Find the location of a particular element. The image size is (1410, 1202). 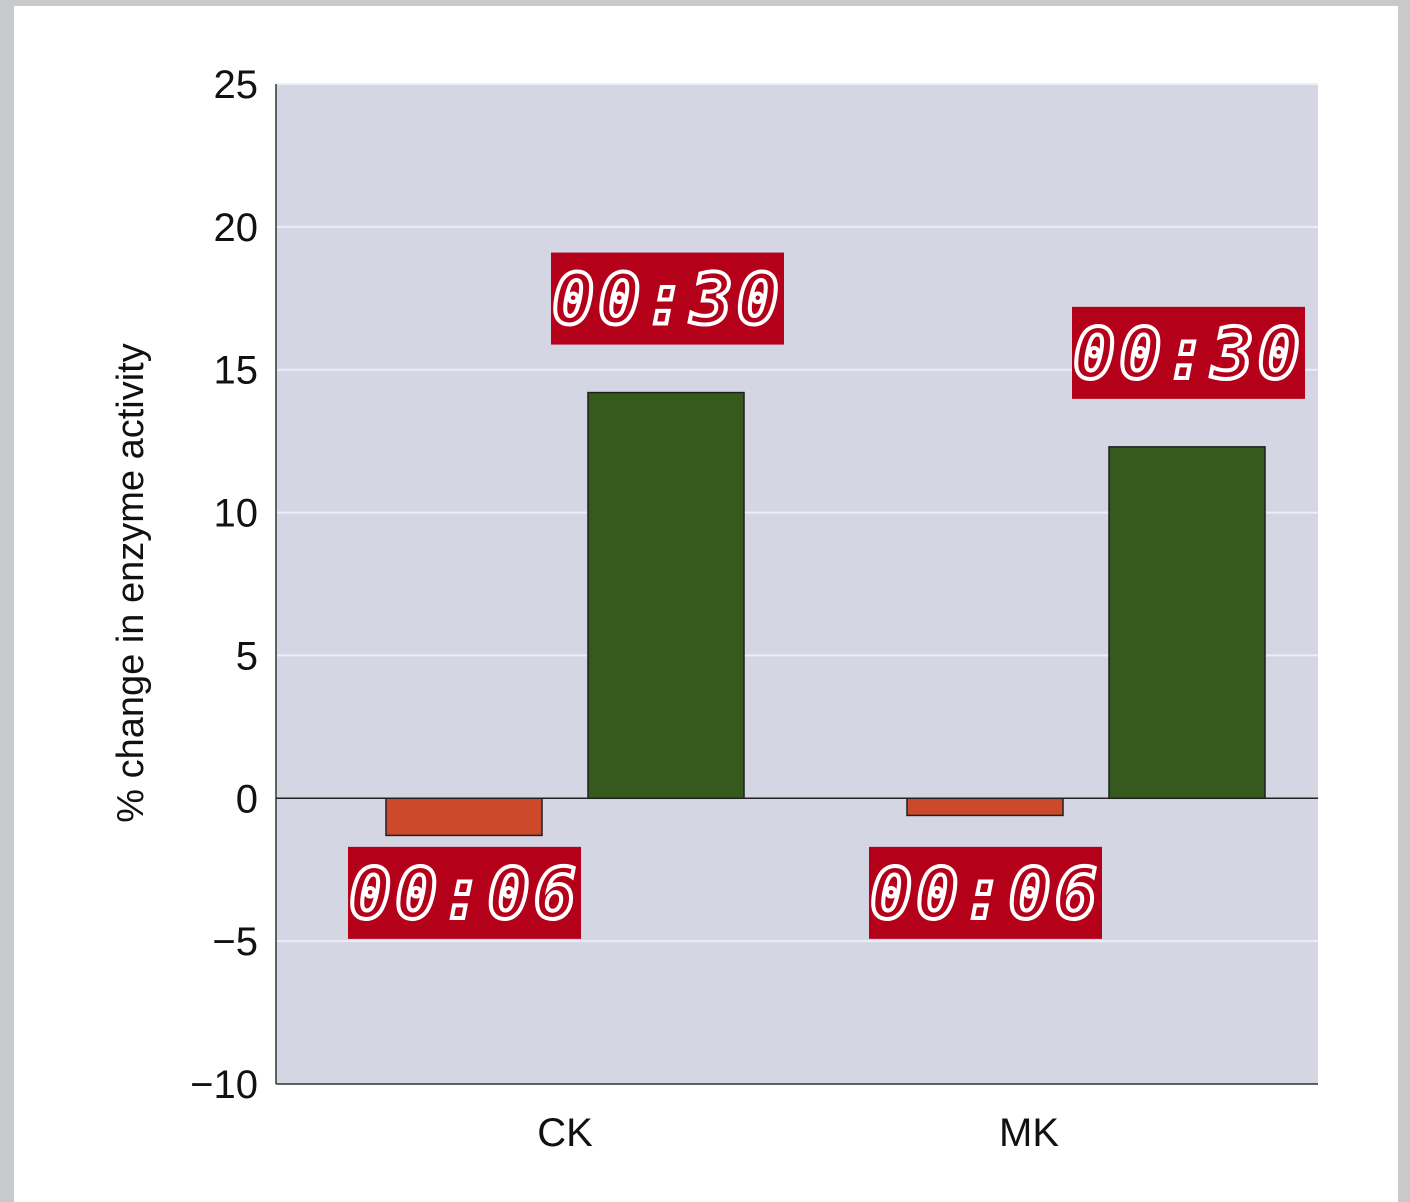

y-tick-label: −5 is located at coordinates (235, 942).